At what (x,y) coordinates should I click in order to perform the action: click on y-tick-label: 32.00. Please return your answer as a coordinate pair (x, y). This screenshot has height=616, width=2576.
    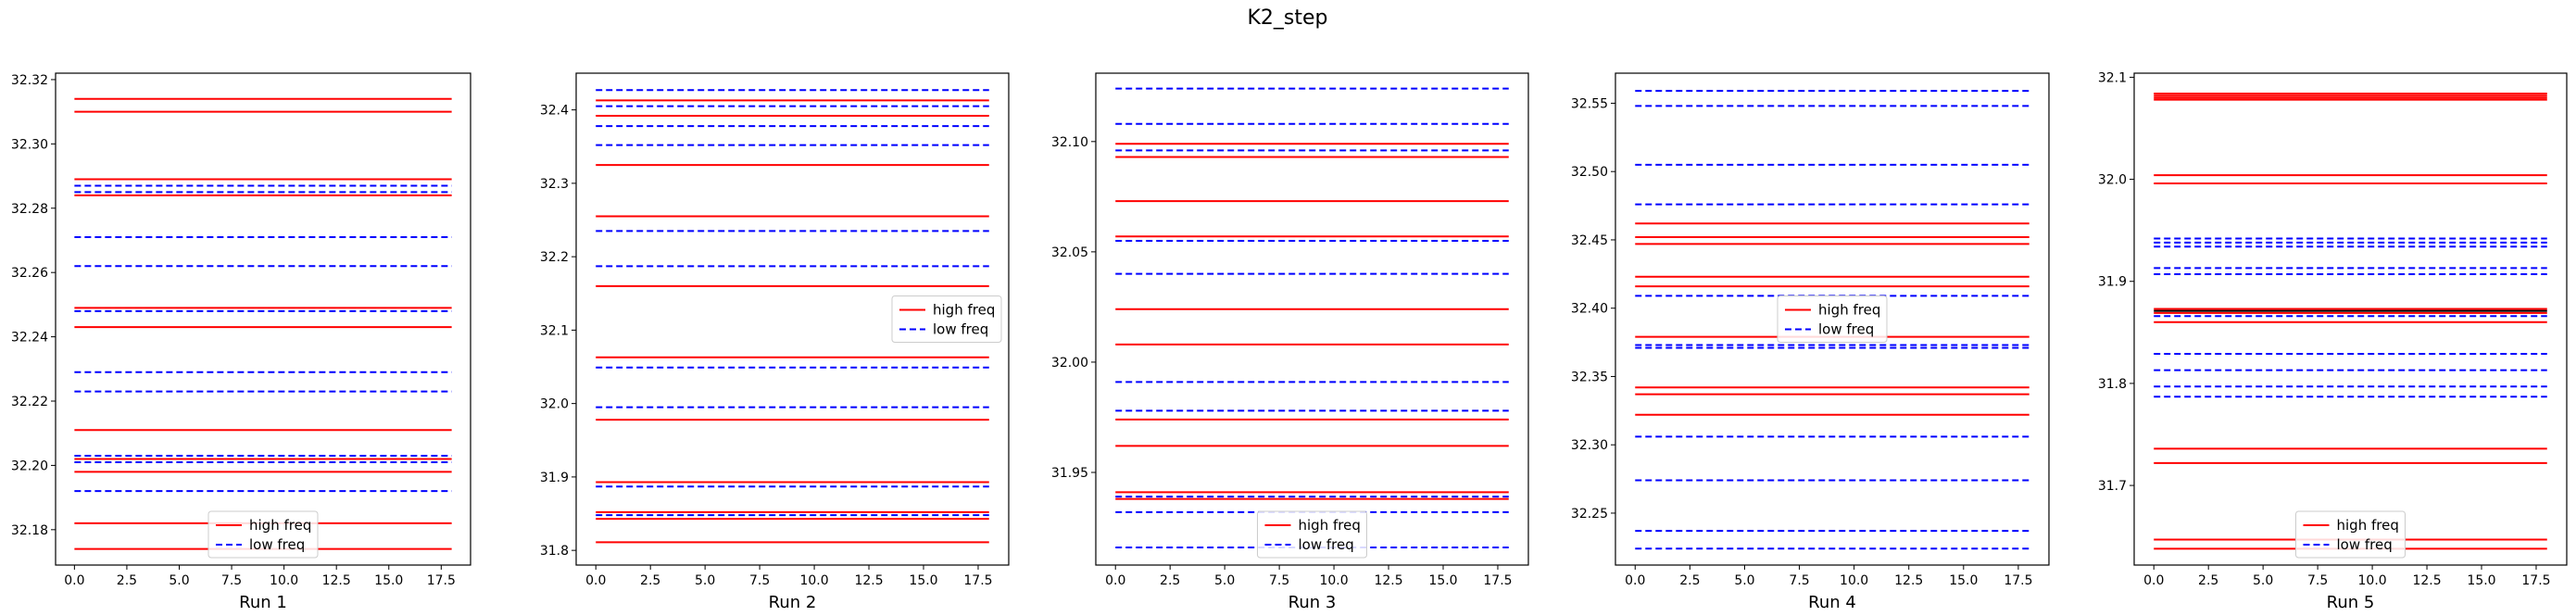
    Looking at the image, I should click on (1069, 363).